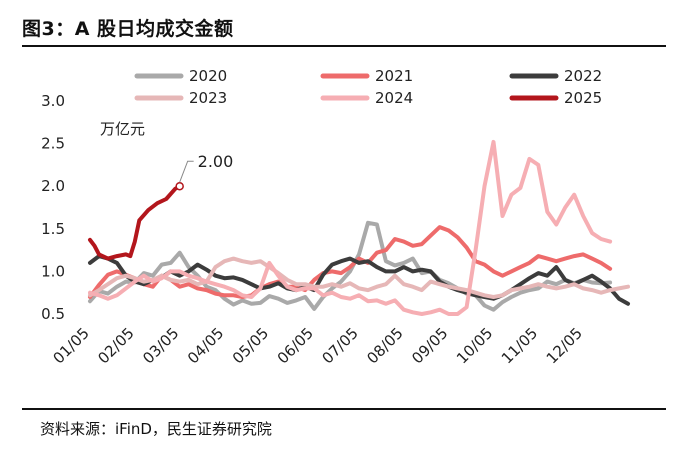  I want to click on series-line-2021, so click(350, 262).